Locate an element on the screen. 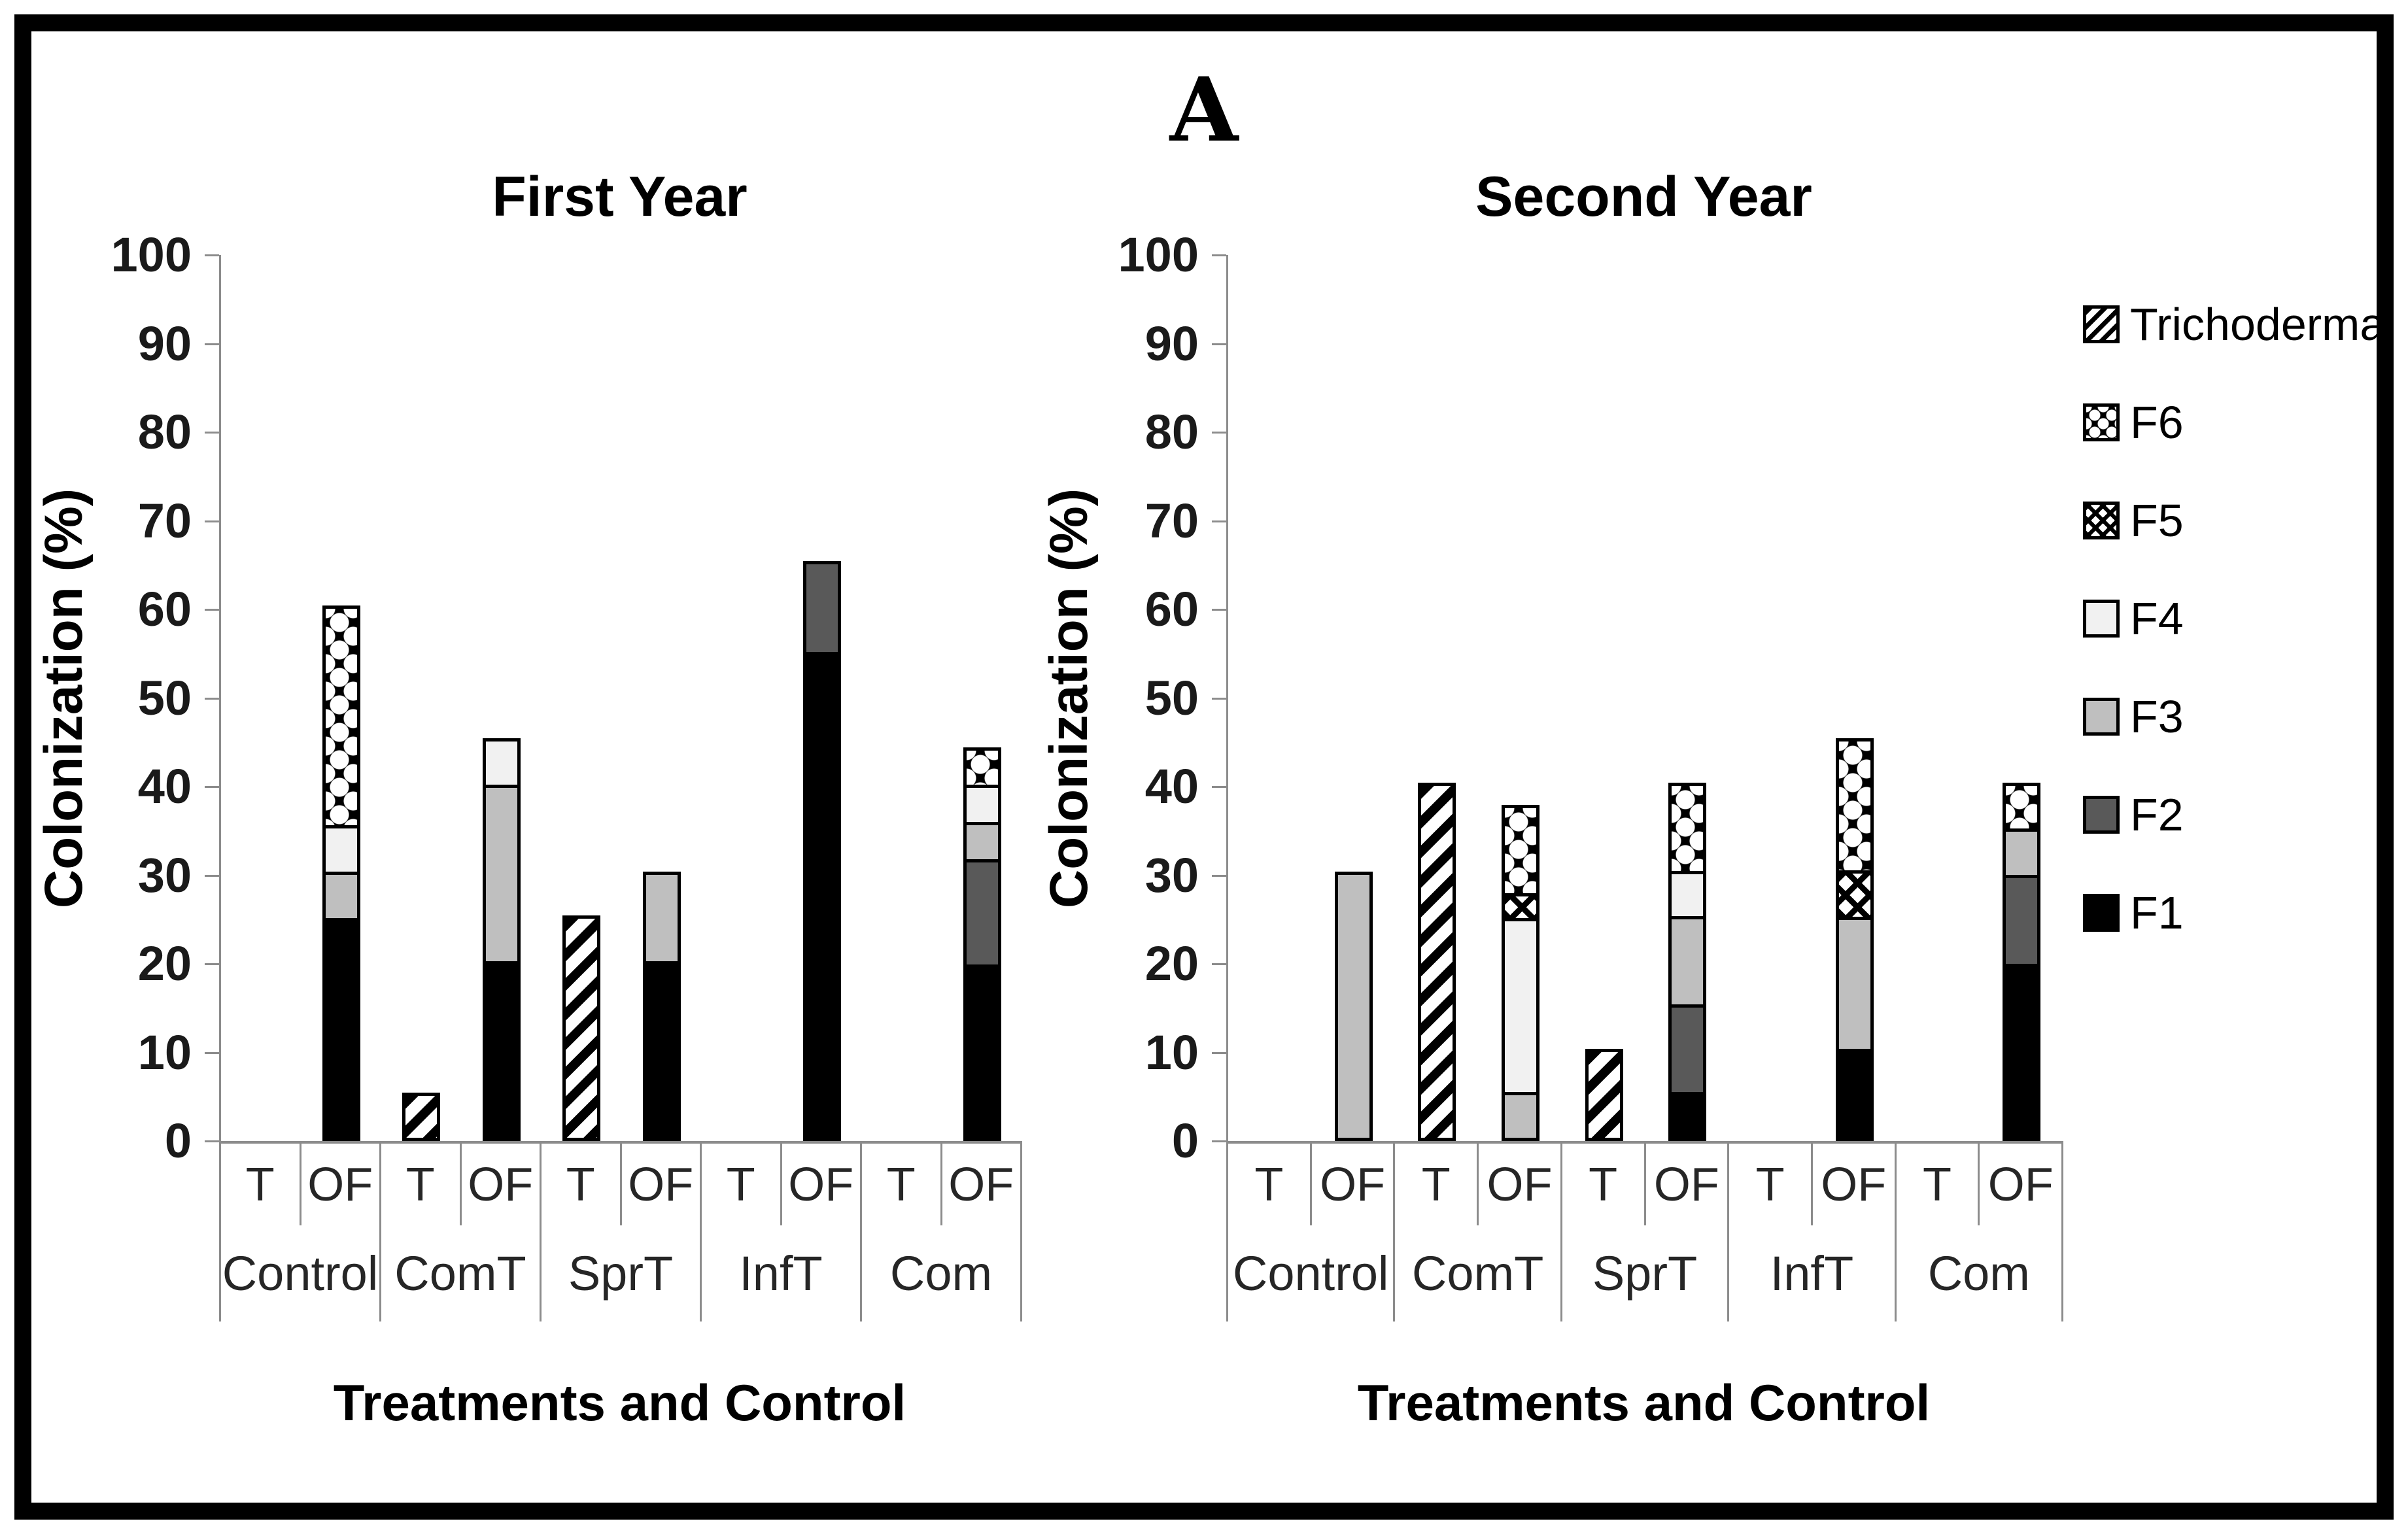 The image size is (2408, 1534). y-tick-label: 90 is located at coordinates (165, 343).